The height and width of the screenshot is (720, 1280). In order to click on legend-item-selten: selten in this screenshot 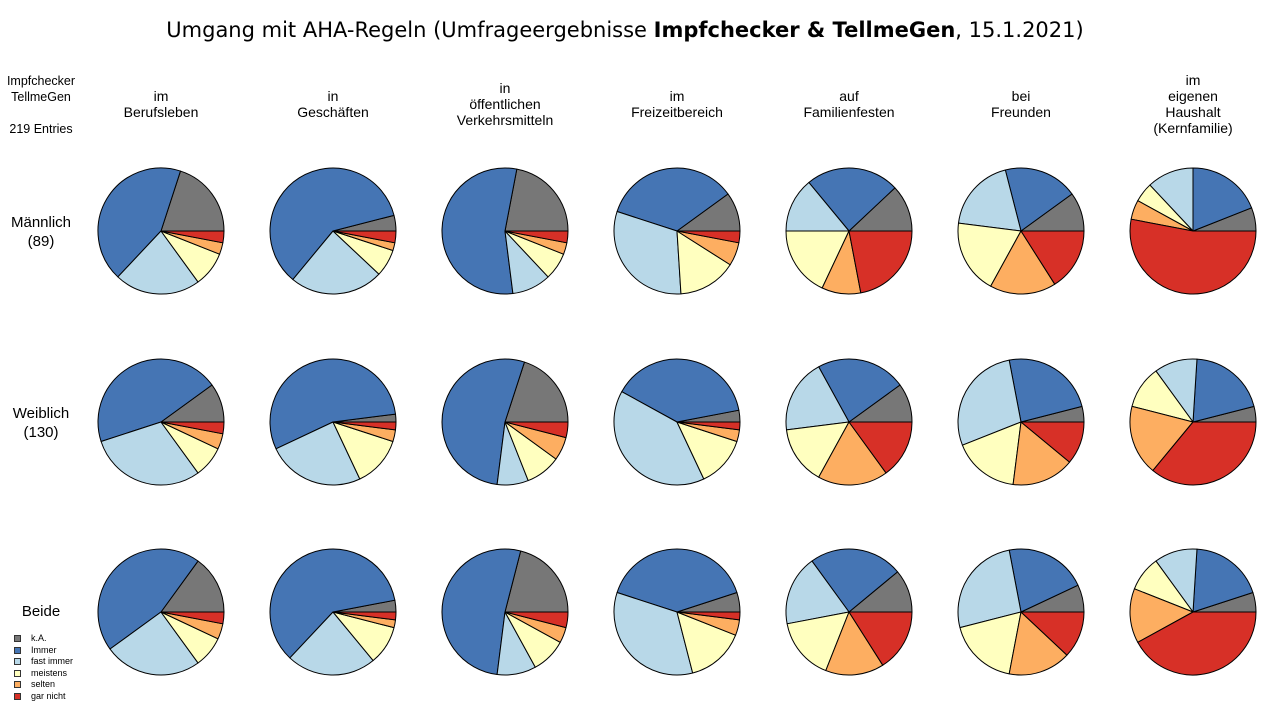, I will do `click(43, 685)`.